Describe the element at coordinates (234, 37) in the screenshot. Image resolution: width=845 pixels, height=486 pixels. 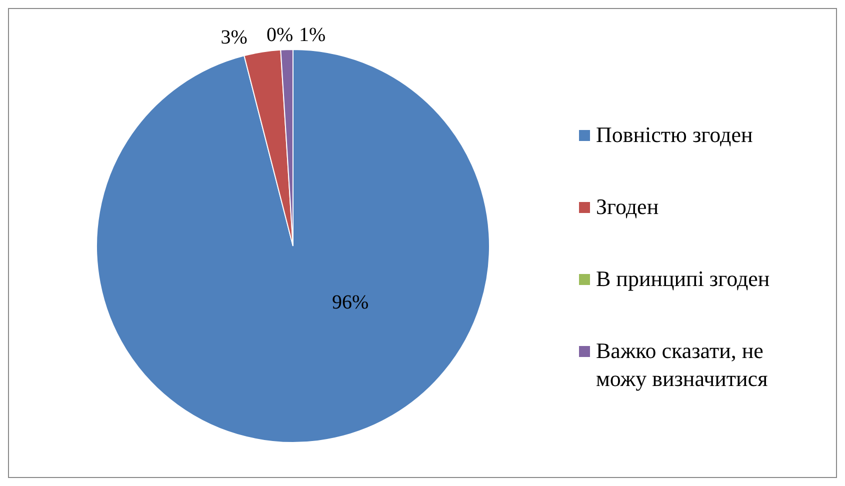
I see `data-label: 3%` at that location.